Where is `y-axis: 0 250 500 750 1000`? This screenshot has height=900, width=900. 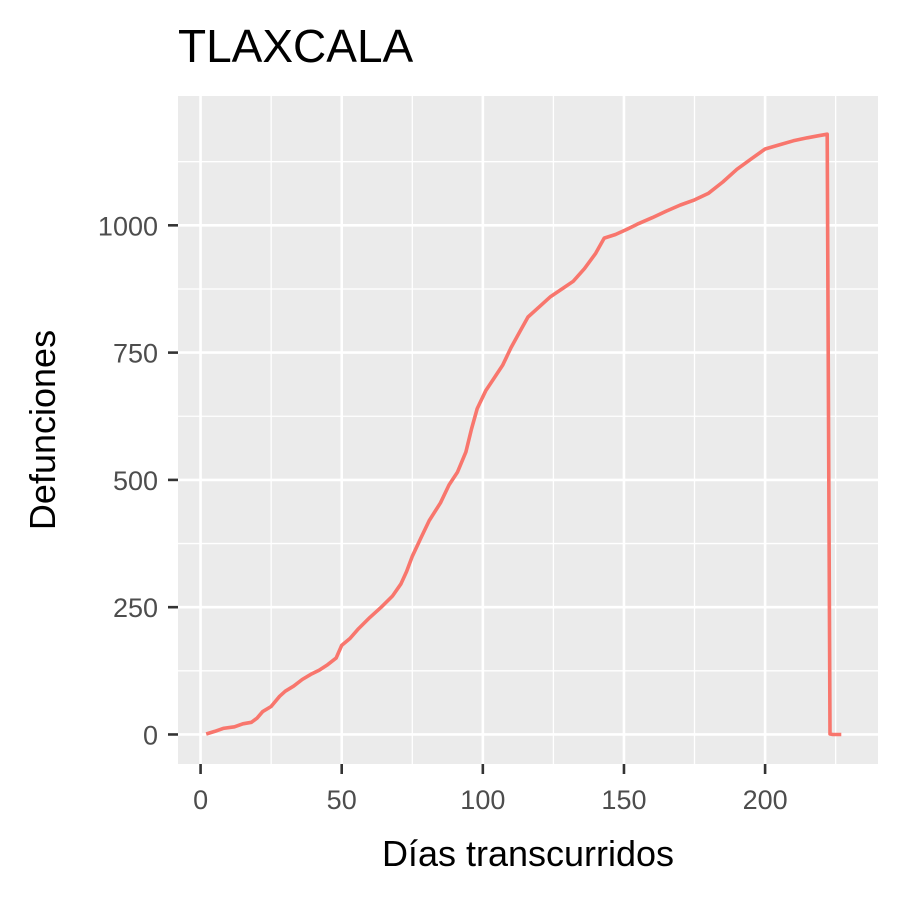 y-axis: 0 250 500 750 1000 is located at coordinates (138, 480).